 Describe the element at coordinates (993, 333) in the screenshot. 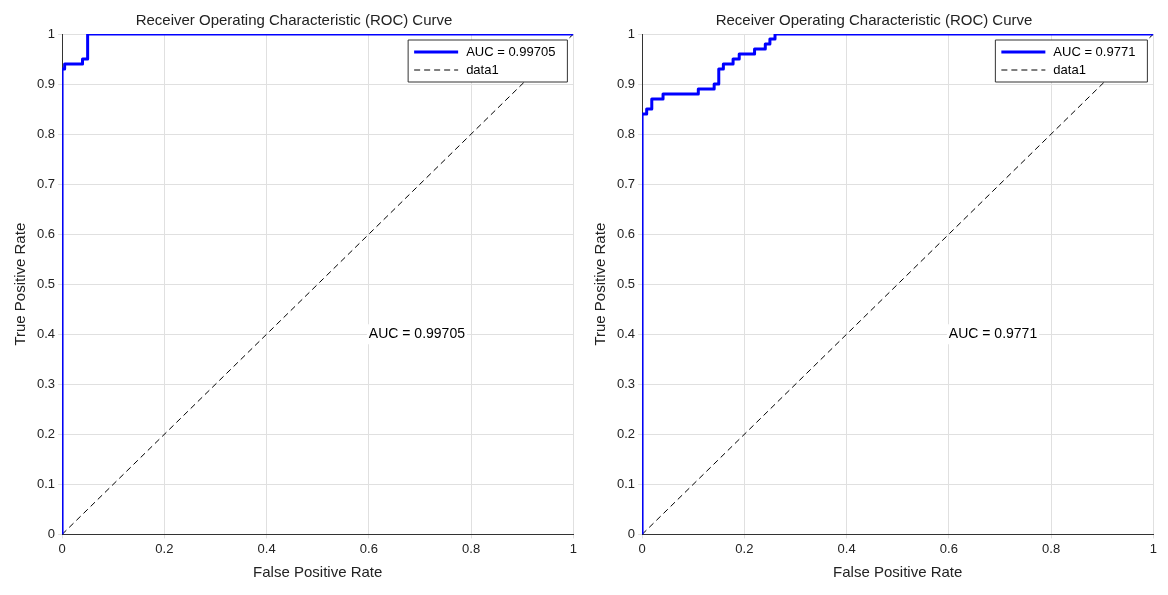

I see `annotation: AUC = 0.9771` at that location.